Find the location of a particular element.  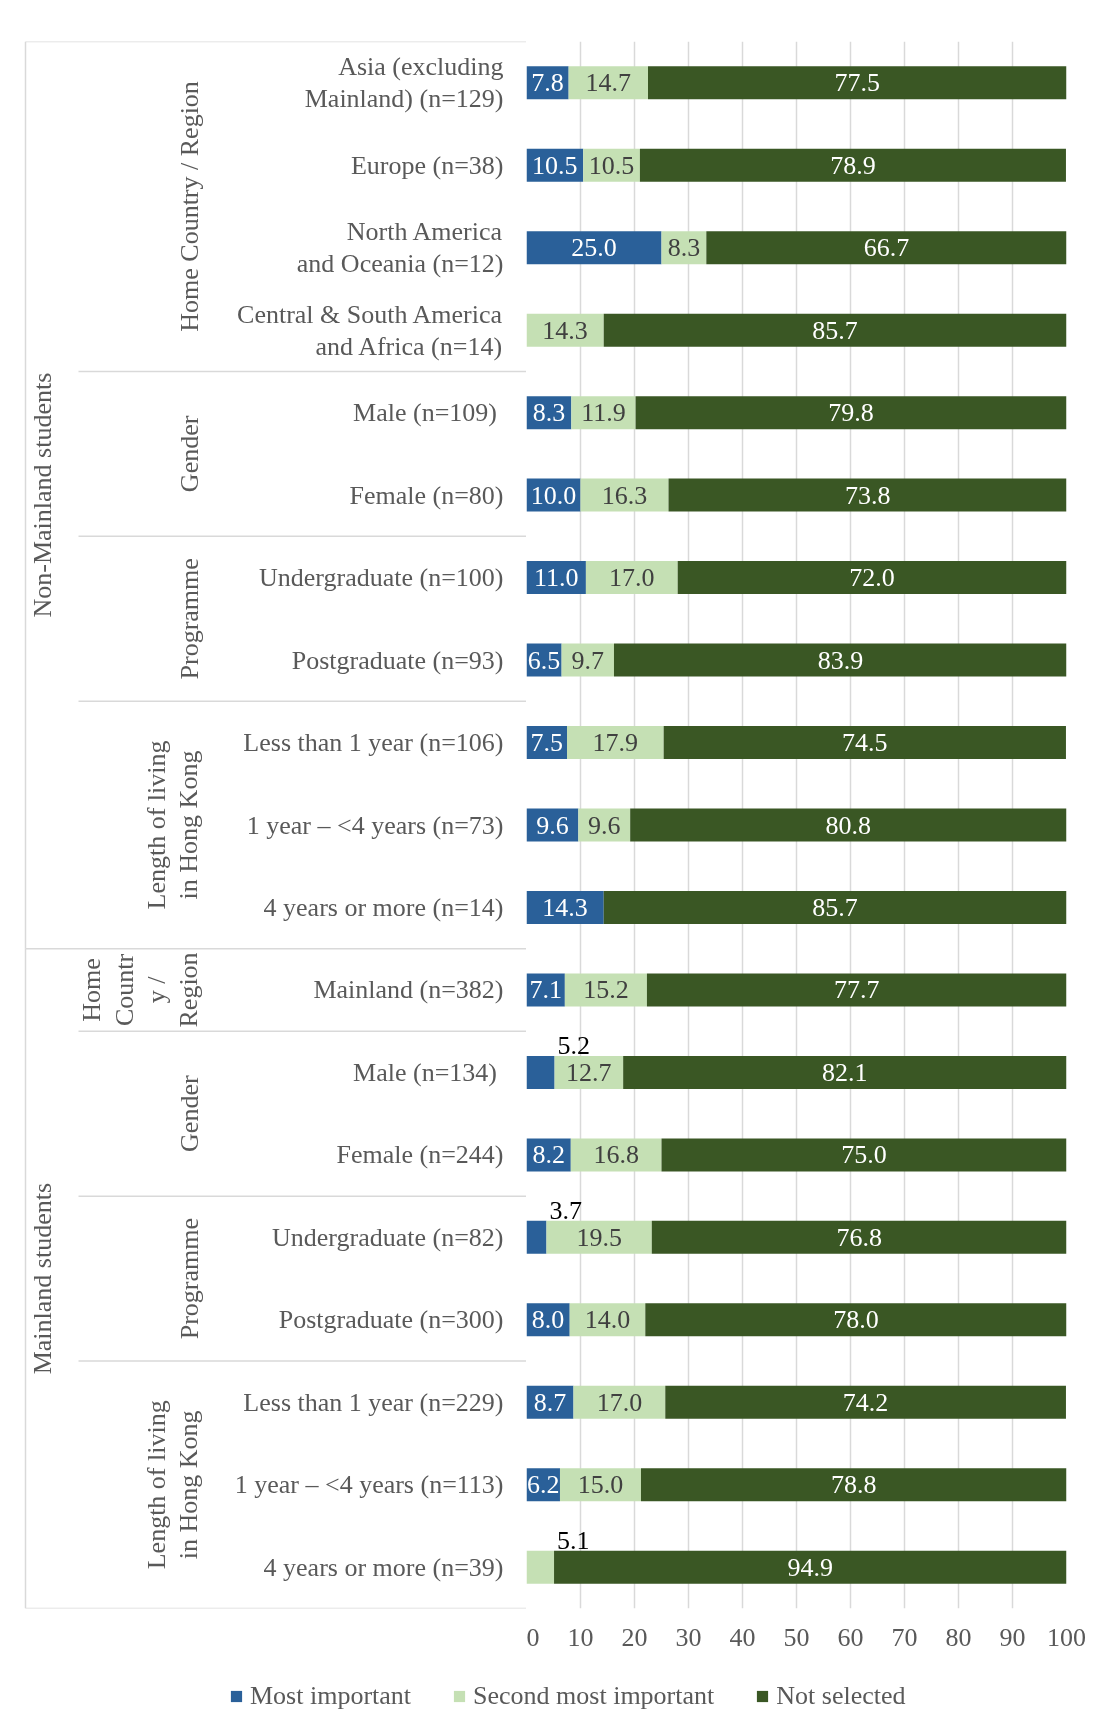

y-tick-label: Female (n=80) is located at coordinates (426, 495).